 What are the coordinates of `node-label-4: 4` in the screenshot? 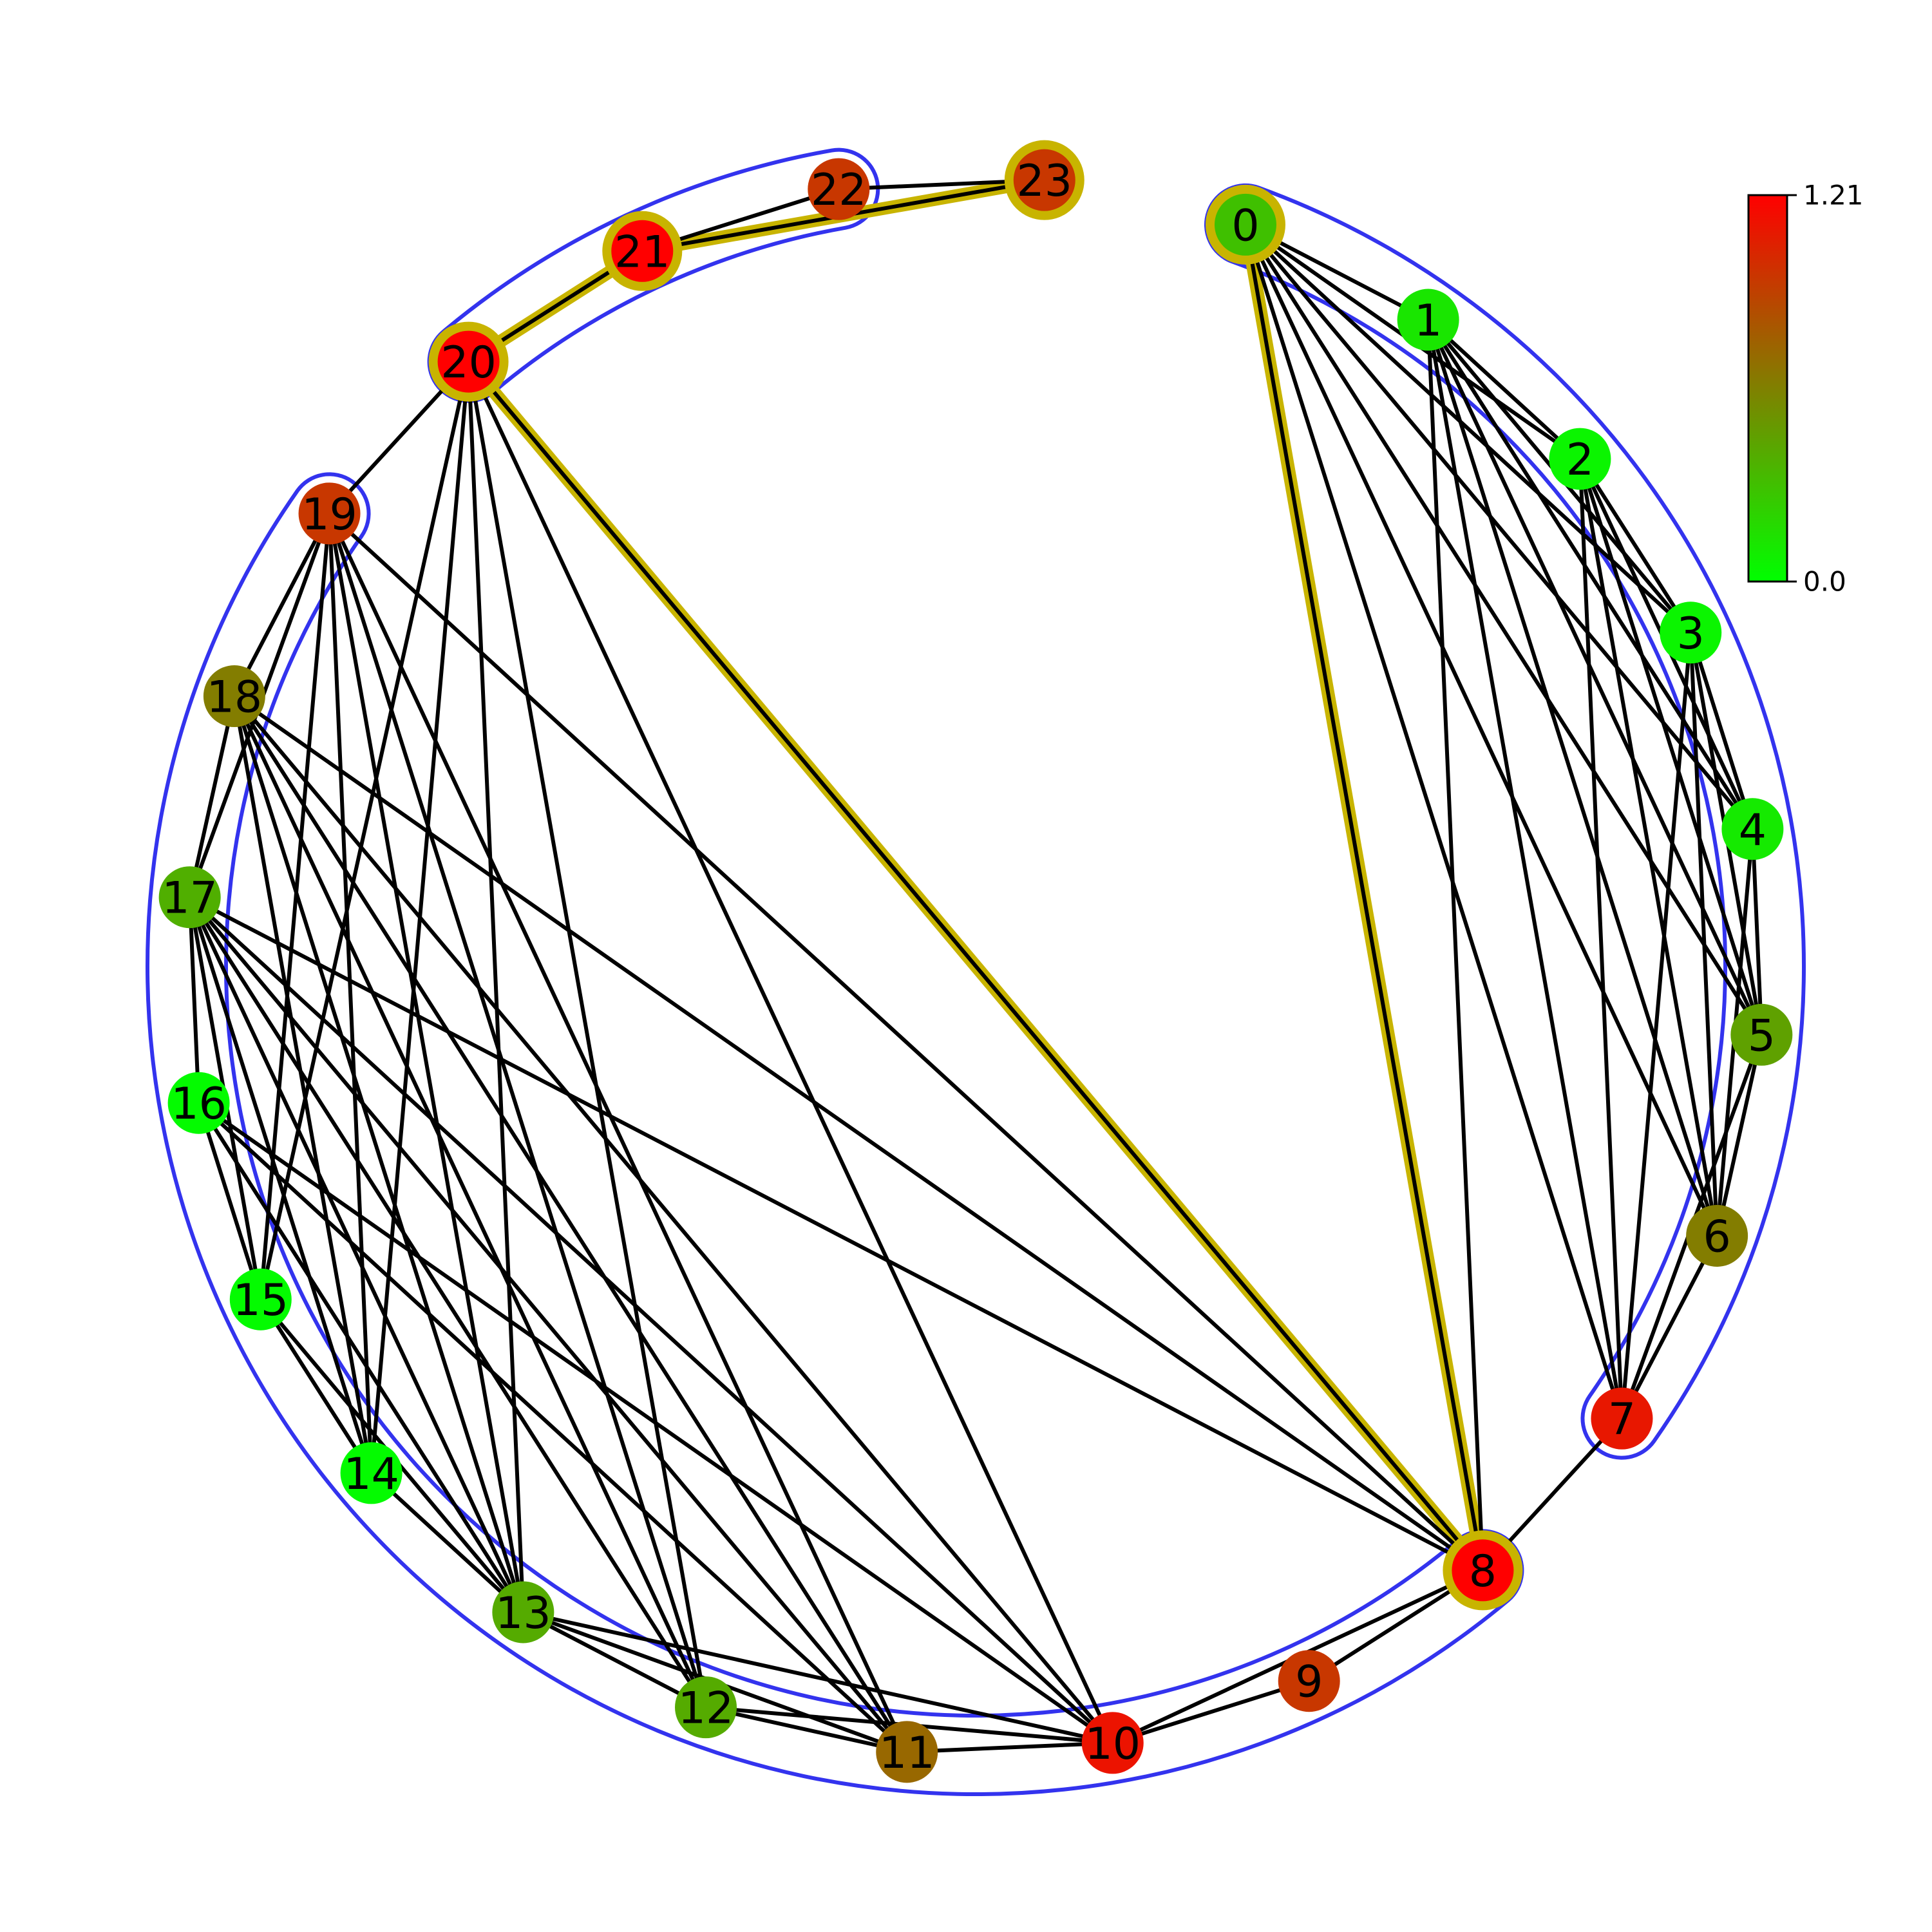 It's located at (1752, 830).